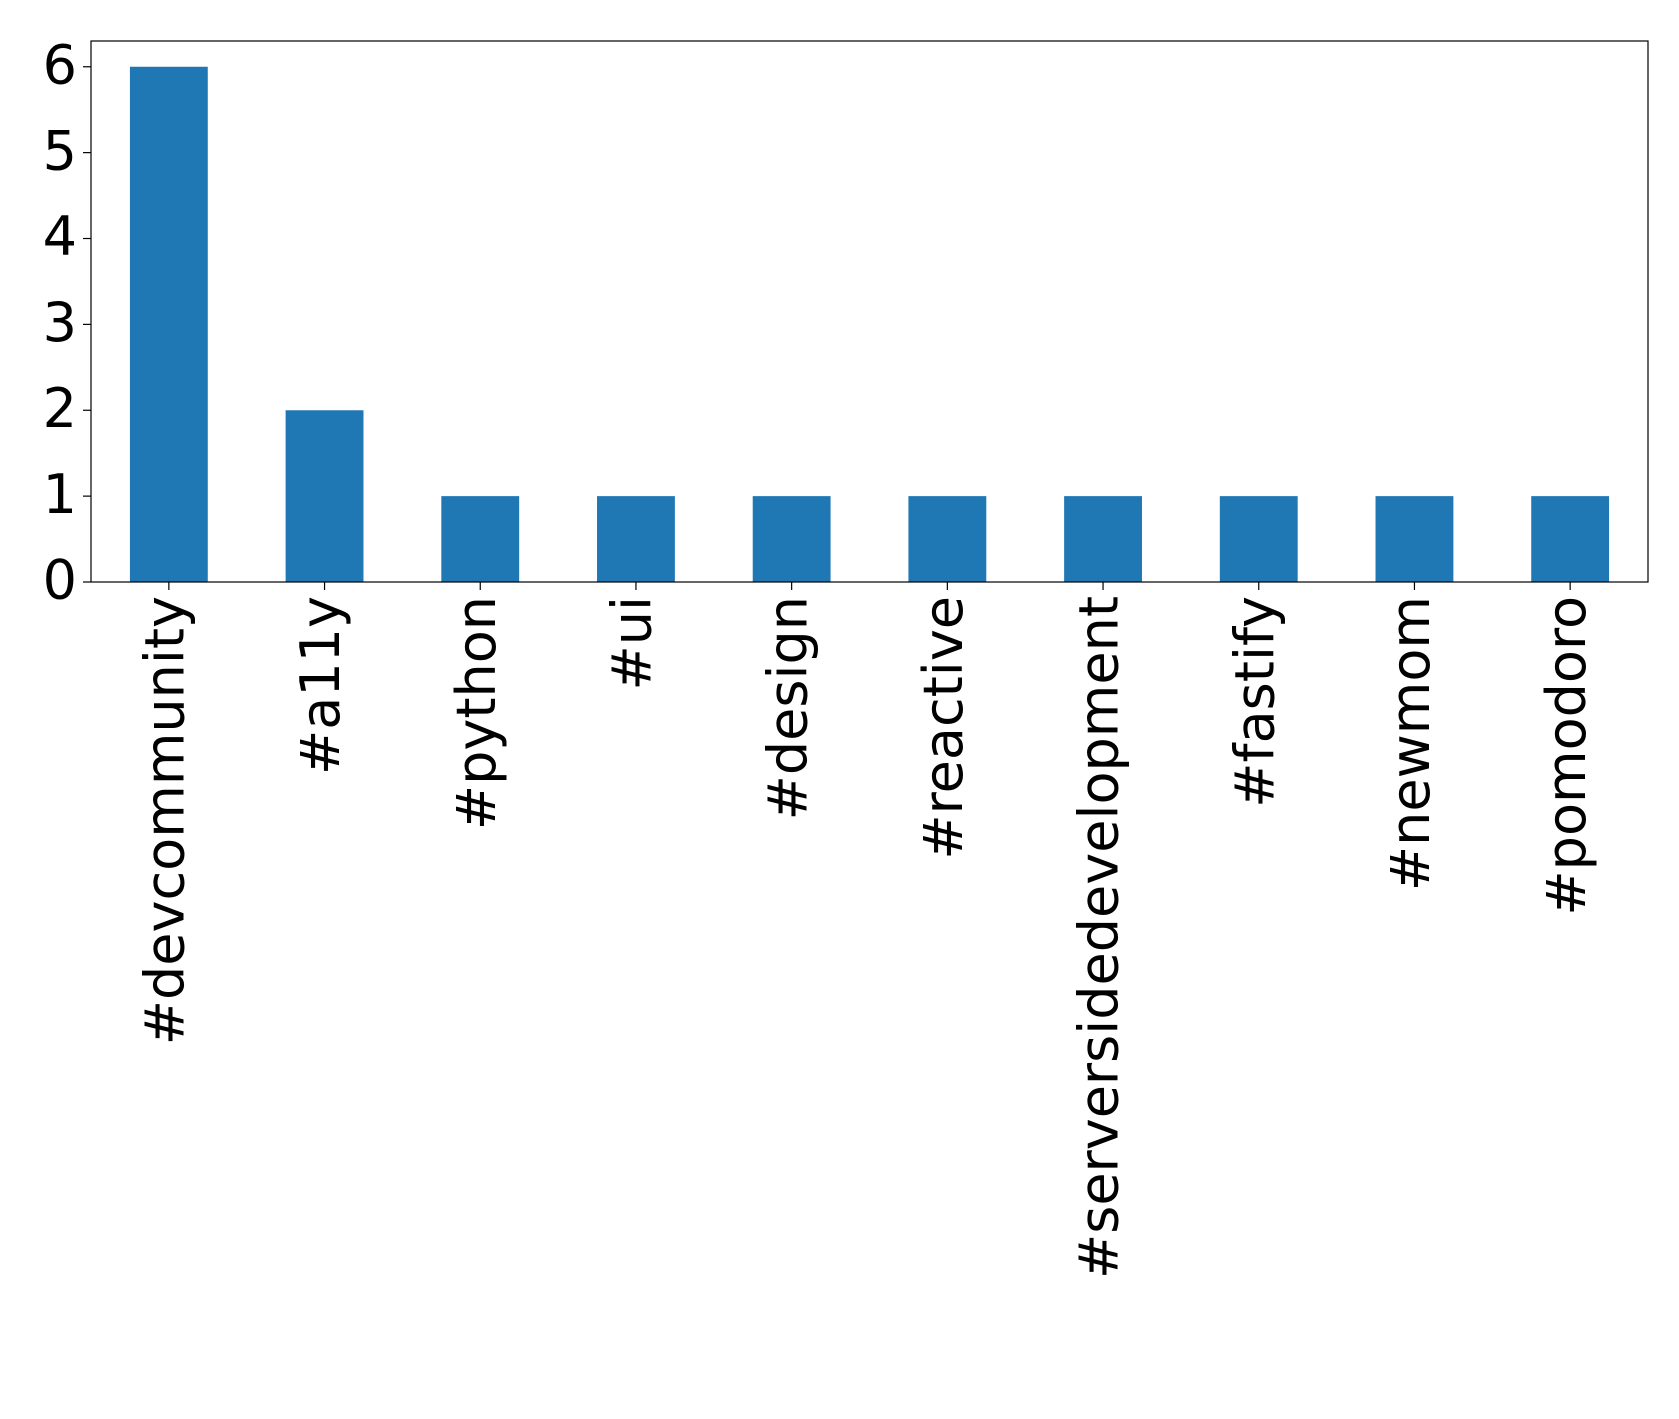  I want to click on y-tick-label: 6, so click(60, 64).